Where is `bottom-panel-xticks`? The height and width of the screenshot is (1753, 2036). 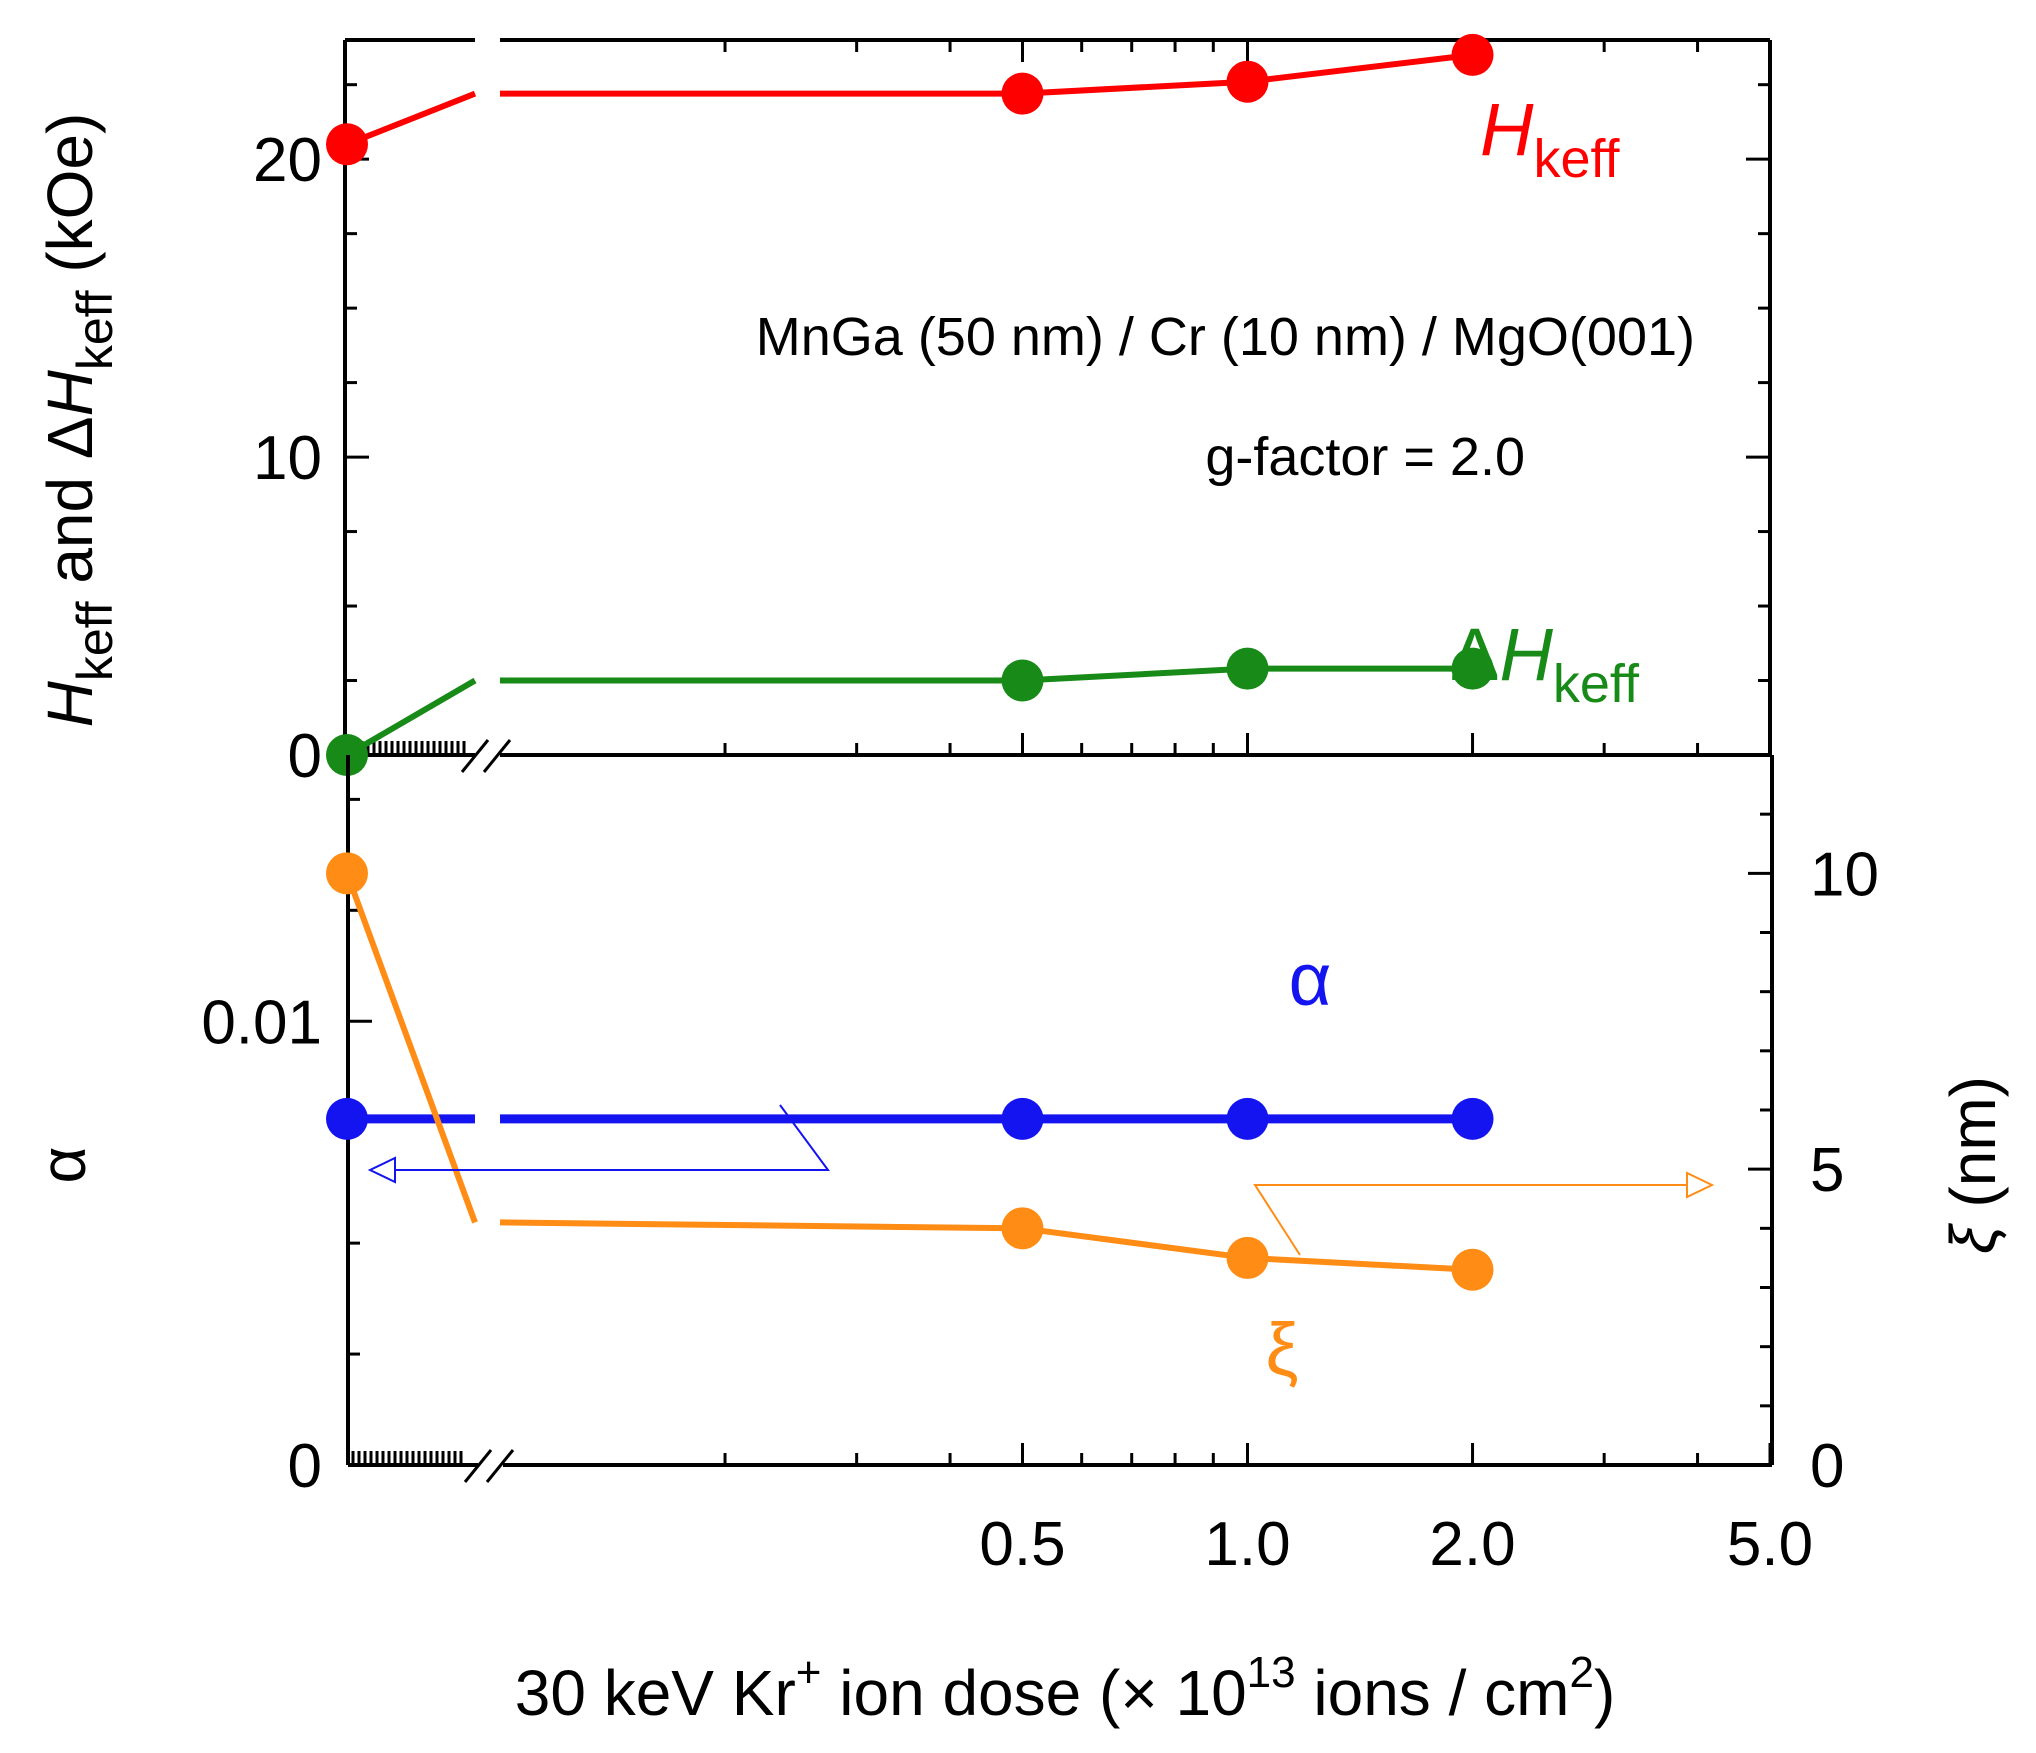 bottom-panel-xticks is located at coordinates (1247, 1454).